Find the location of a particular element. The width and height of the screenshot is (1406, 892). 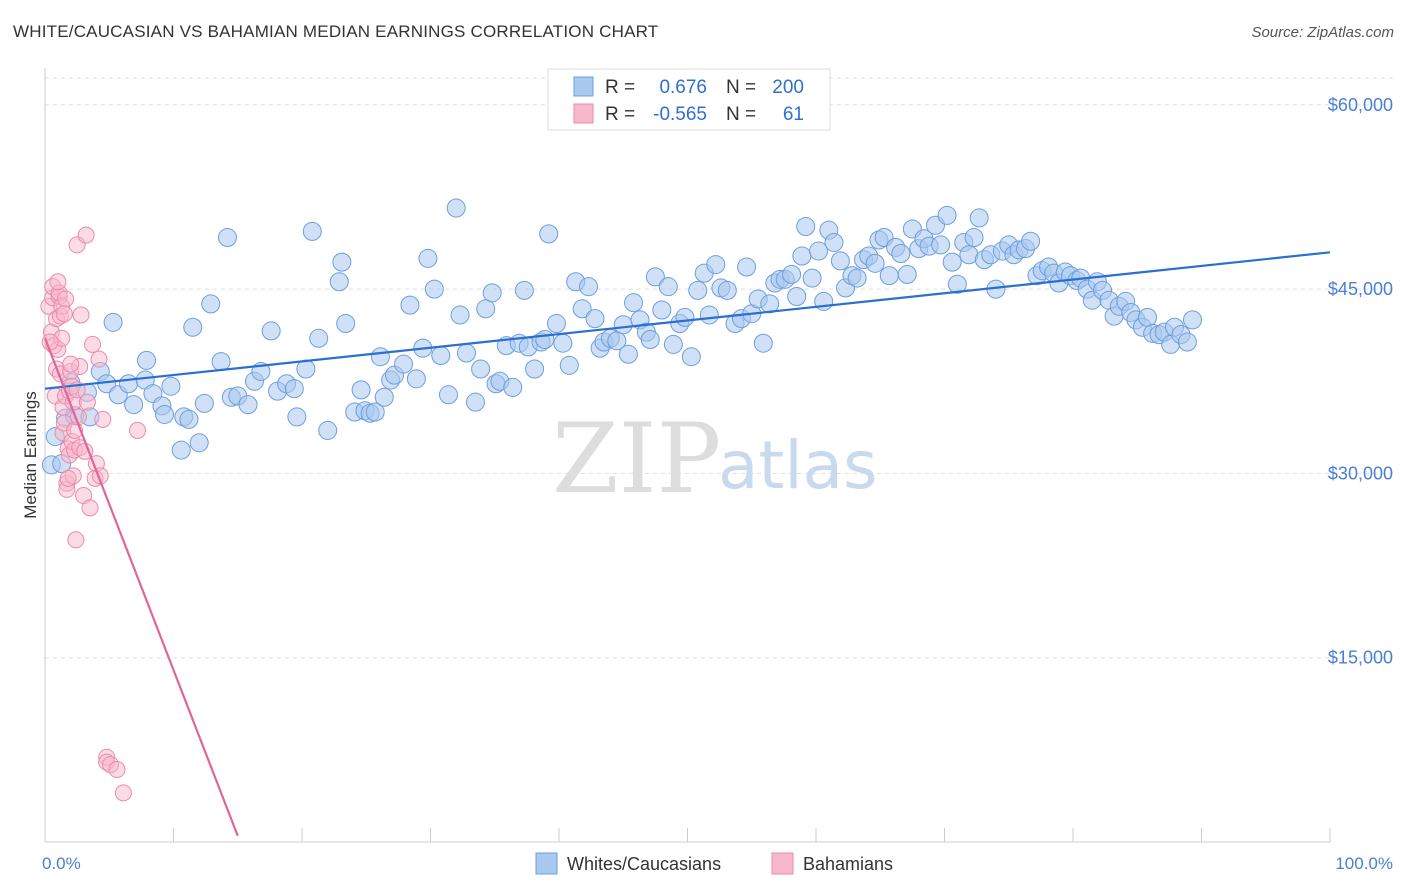

series-bahamians-points is located at coordinates (93, 514).